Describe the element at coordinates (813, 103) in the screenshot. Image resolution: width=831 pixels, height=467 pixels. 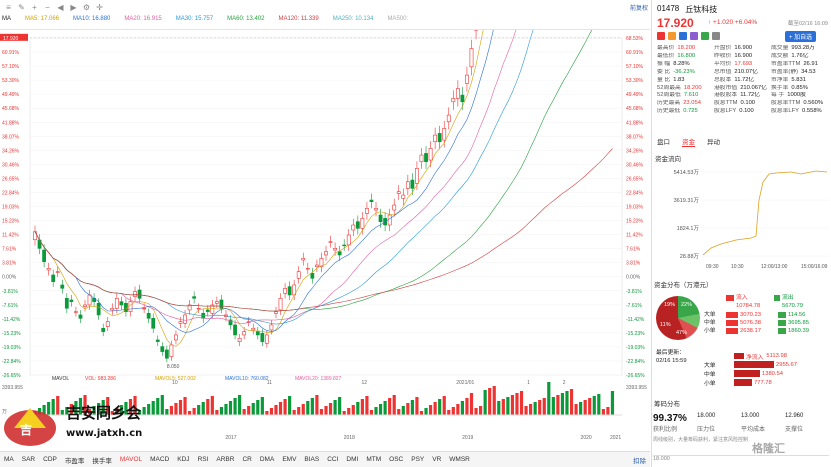
I see `quote-value: 0.560%` at that location.